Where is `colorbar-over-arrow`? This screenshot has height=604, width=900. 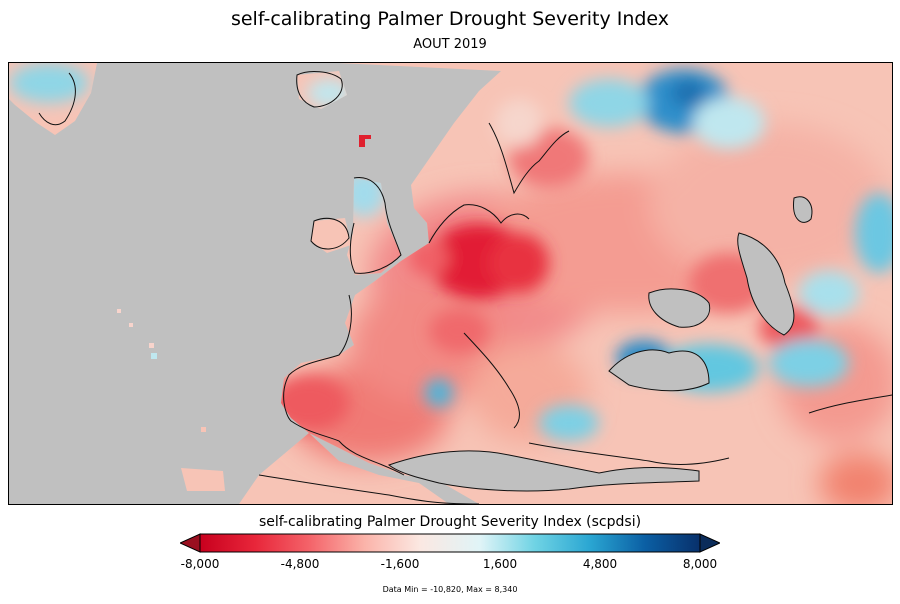 colorbar-over-arrow is located at coordinates (709, 543).